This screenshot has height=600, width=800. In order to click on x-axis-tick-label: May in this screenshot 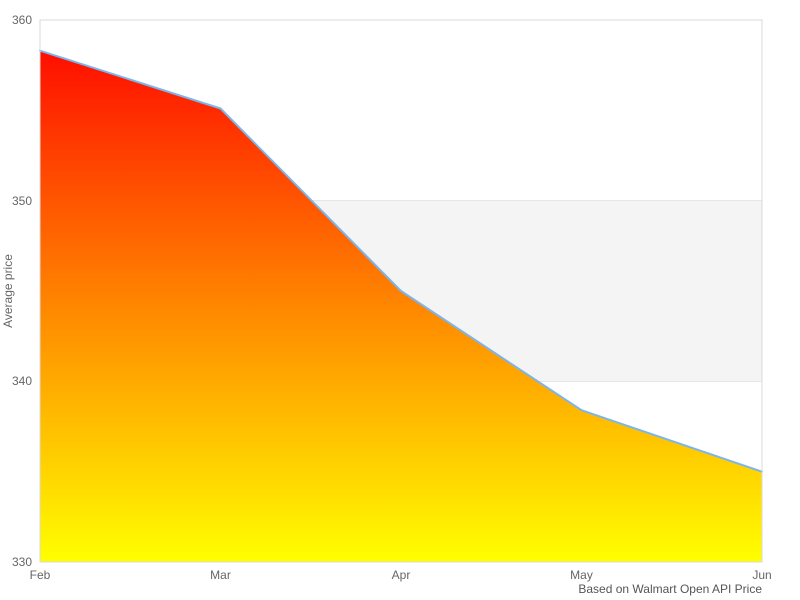, I will do `click(581, 575)`.